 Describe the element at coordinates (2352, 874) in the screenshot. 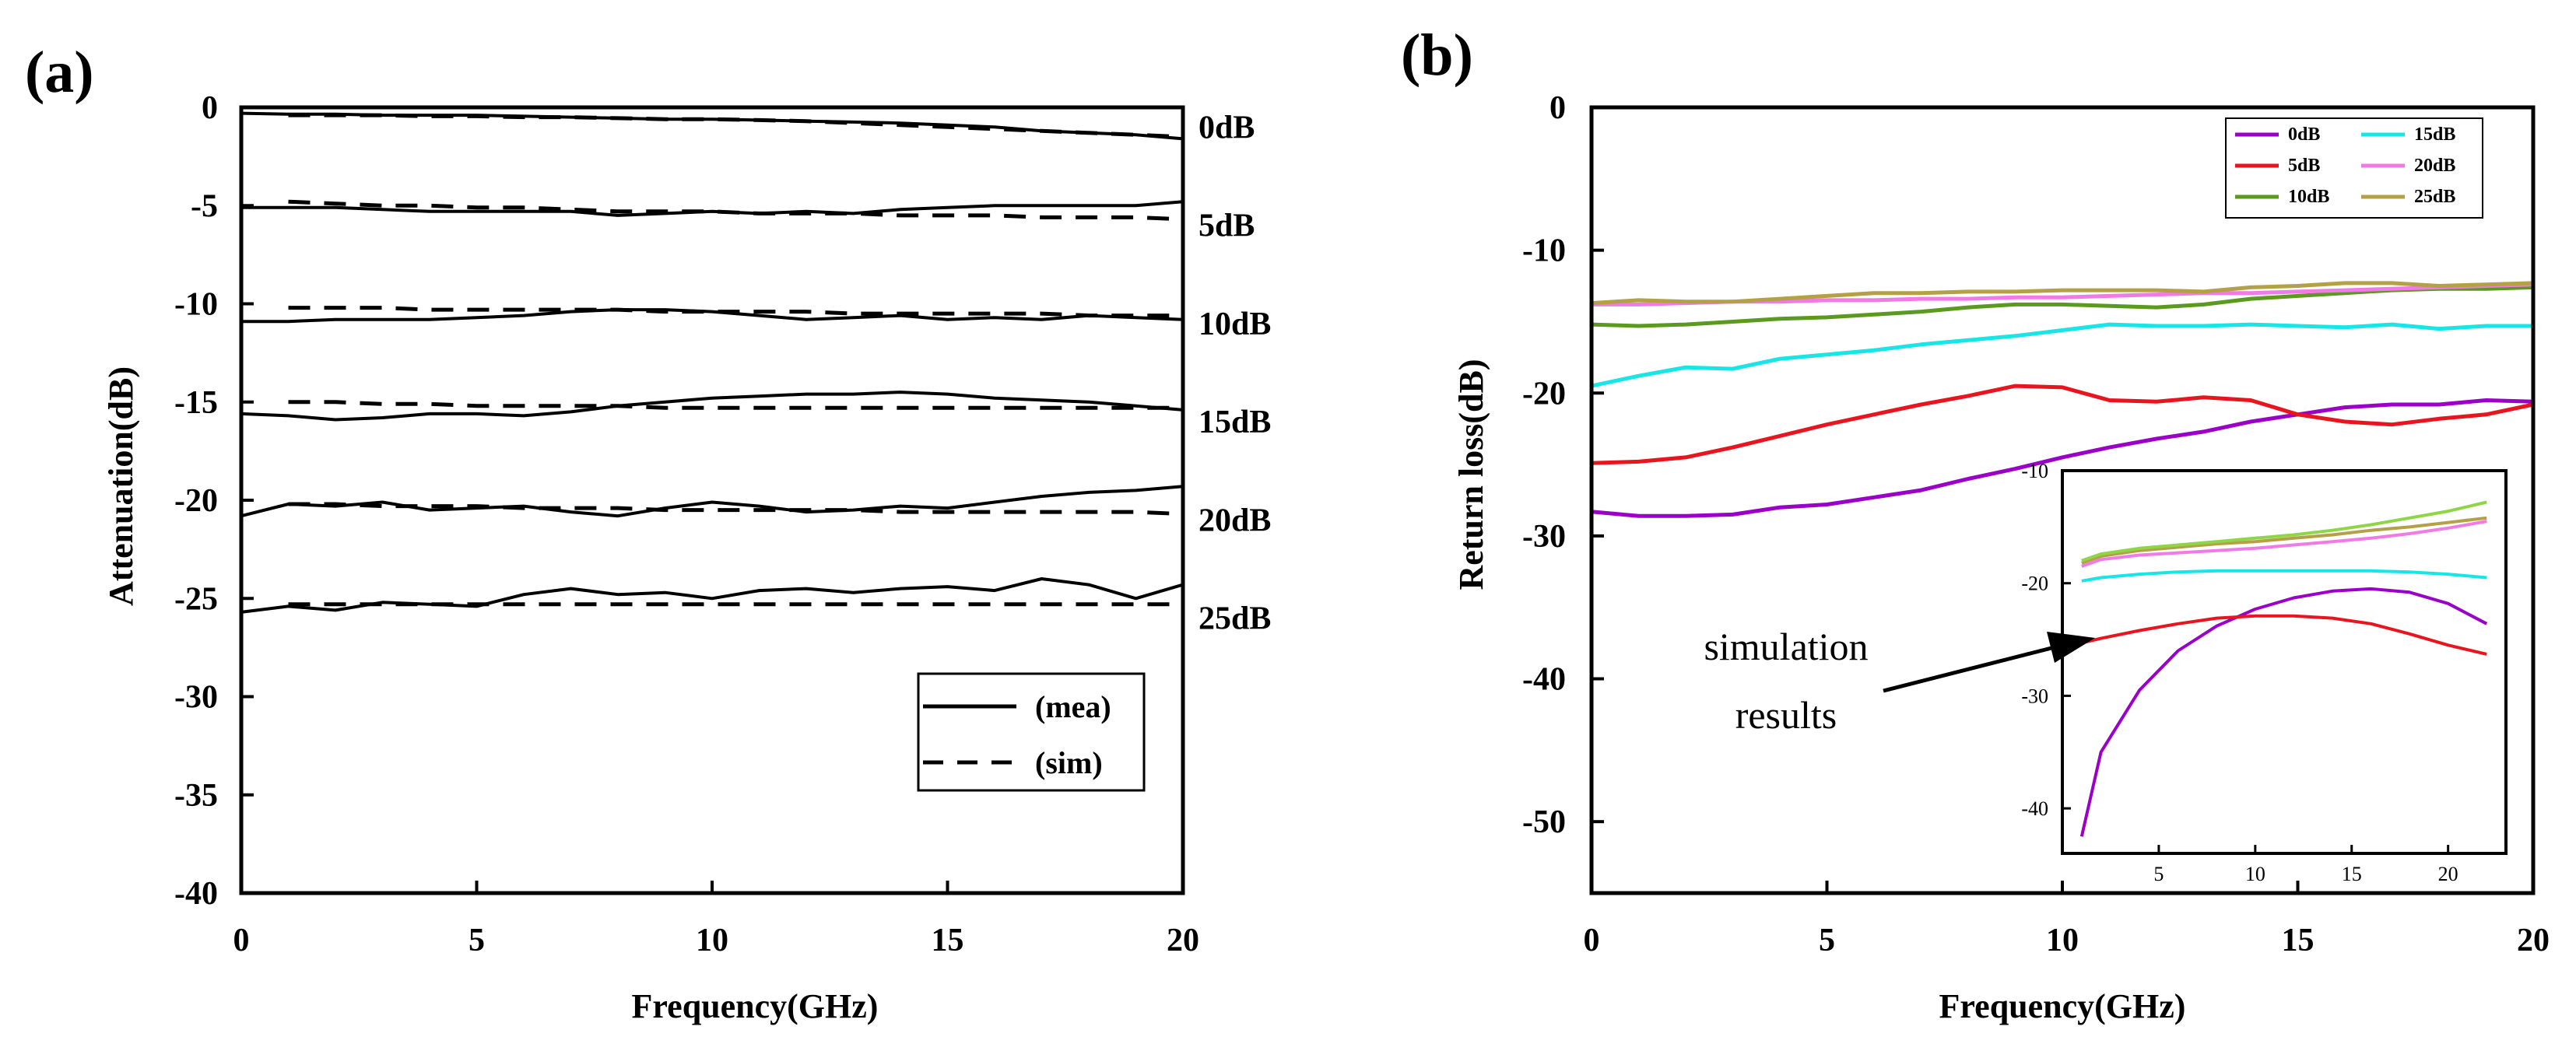

I see `inset-x-tick-label: 15` at that location.